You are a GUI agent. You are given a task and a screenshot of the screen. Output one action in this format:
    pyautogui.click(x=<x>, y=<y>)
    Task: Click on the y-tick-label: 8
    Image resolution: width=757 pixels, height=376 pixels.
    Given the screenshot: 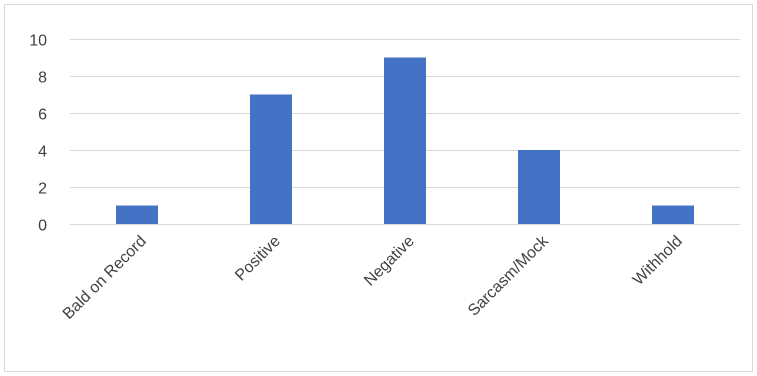 What is the action you would take?
    pyautogui.click(x=42, y=78)
    